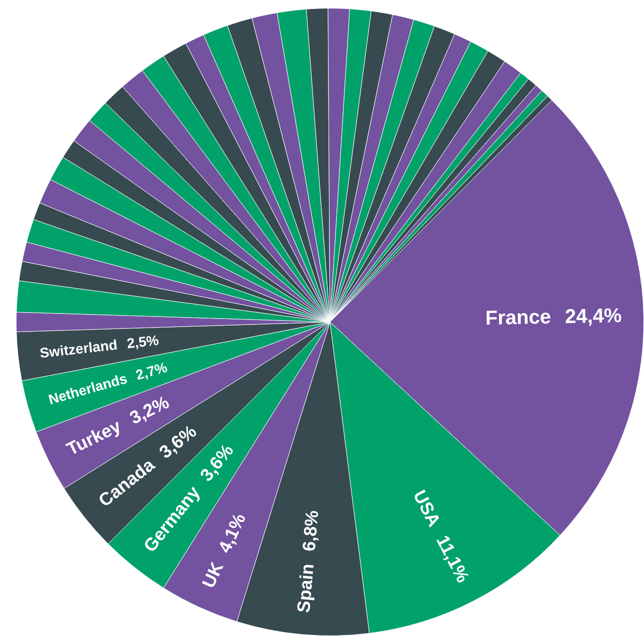 The width and height of the screenshot is (644, 643). I want to click on slice-label: Spain, so click(305, 588).